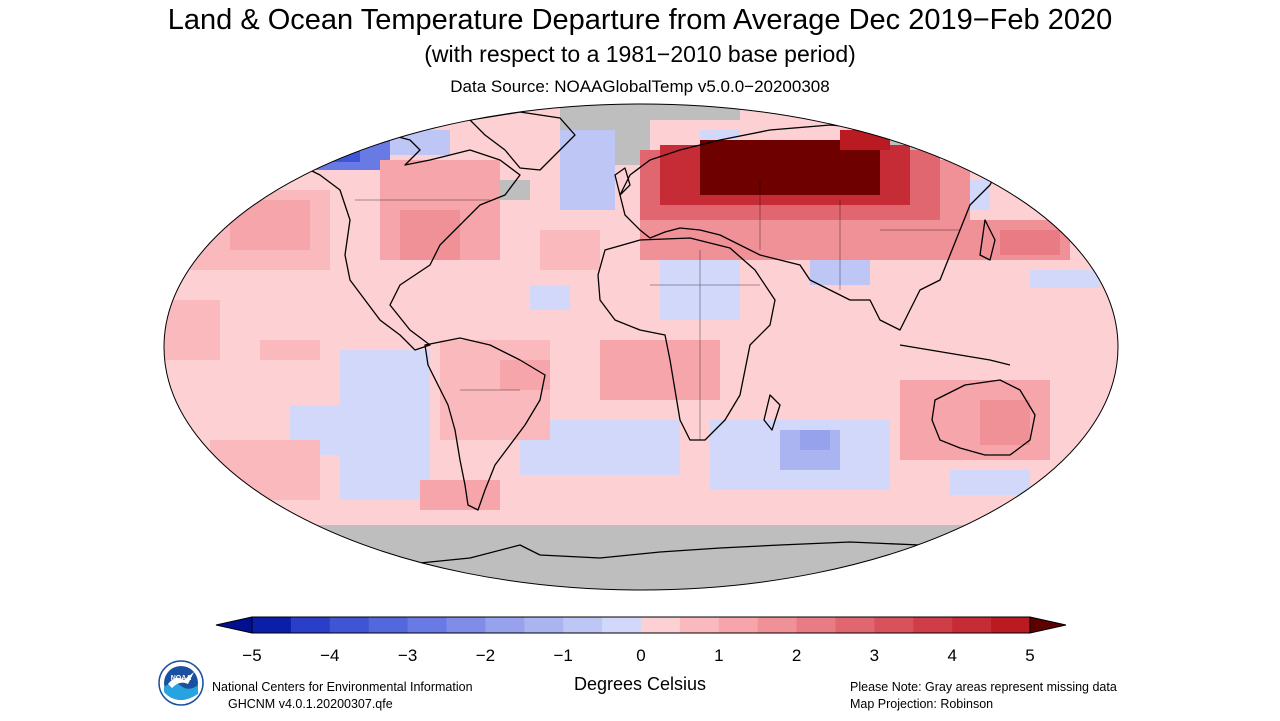 The height and width of the screenshot is (721, 1280). Describe the element at coordinates (952, 655) in the screenshot. I see `colorbar-tick-label: 4` at that location.